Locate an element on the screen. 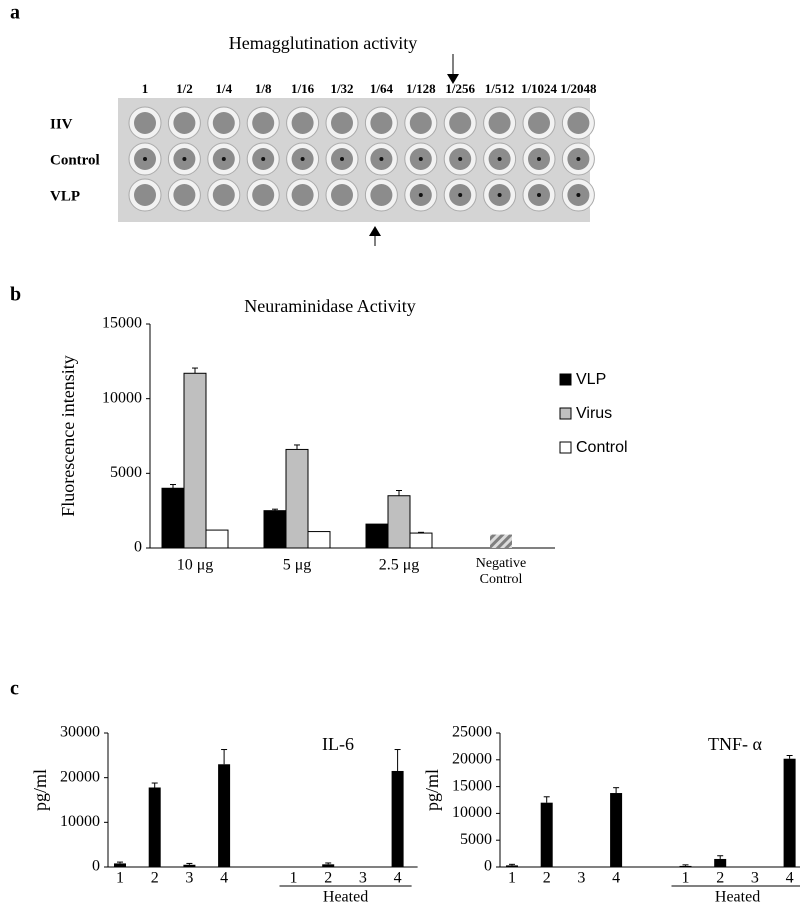 The width and height of the screenshot is (800, 912). dilution-label: 1/128 is located at coordinates (421, 88).